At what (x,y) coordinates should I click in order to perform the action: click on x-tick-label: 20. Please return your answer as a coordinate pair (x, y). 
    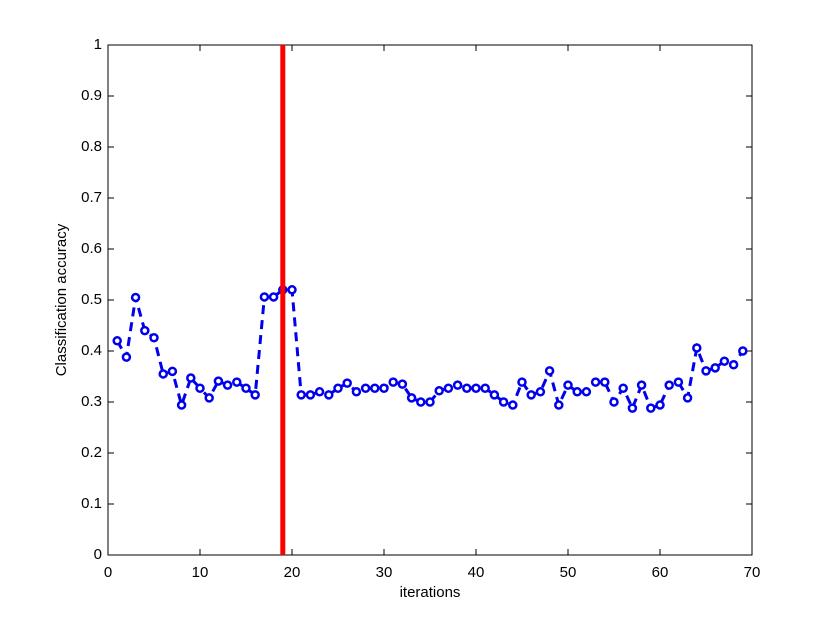
    Looking at the image, I should click on (292, 572).